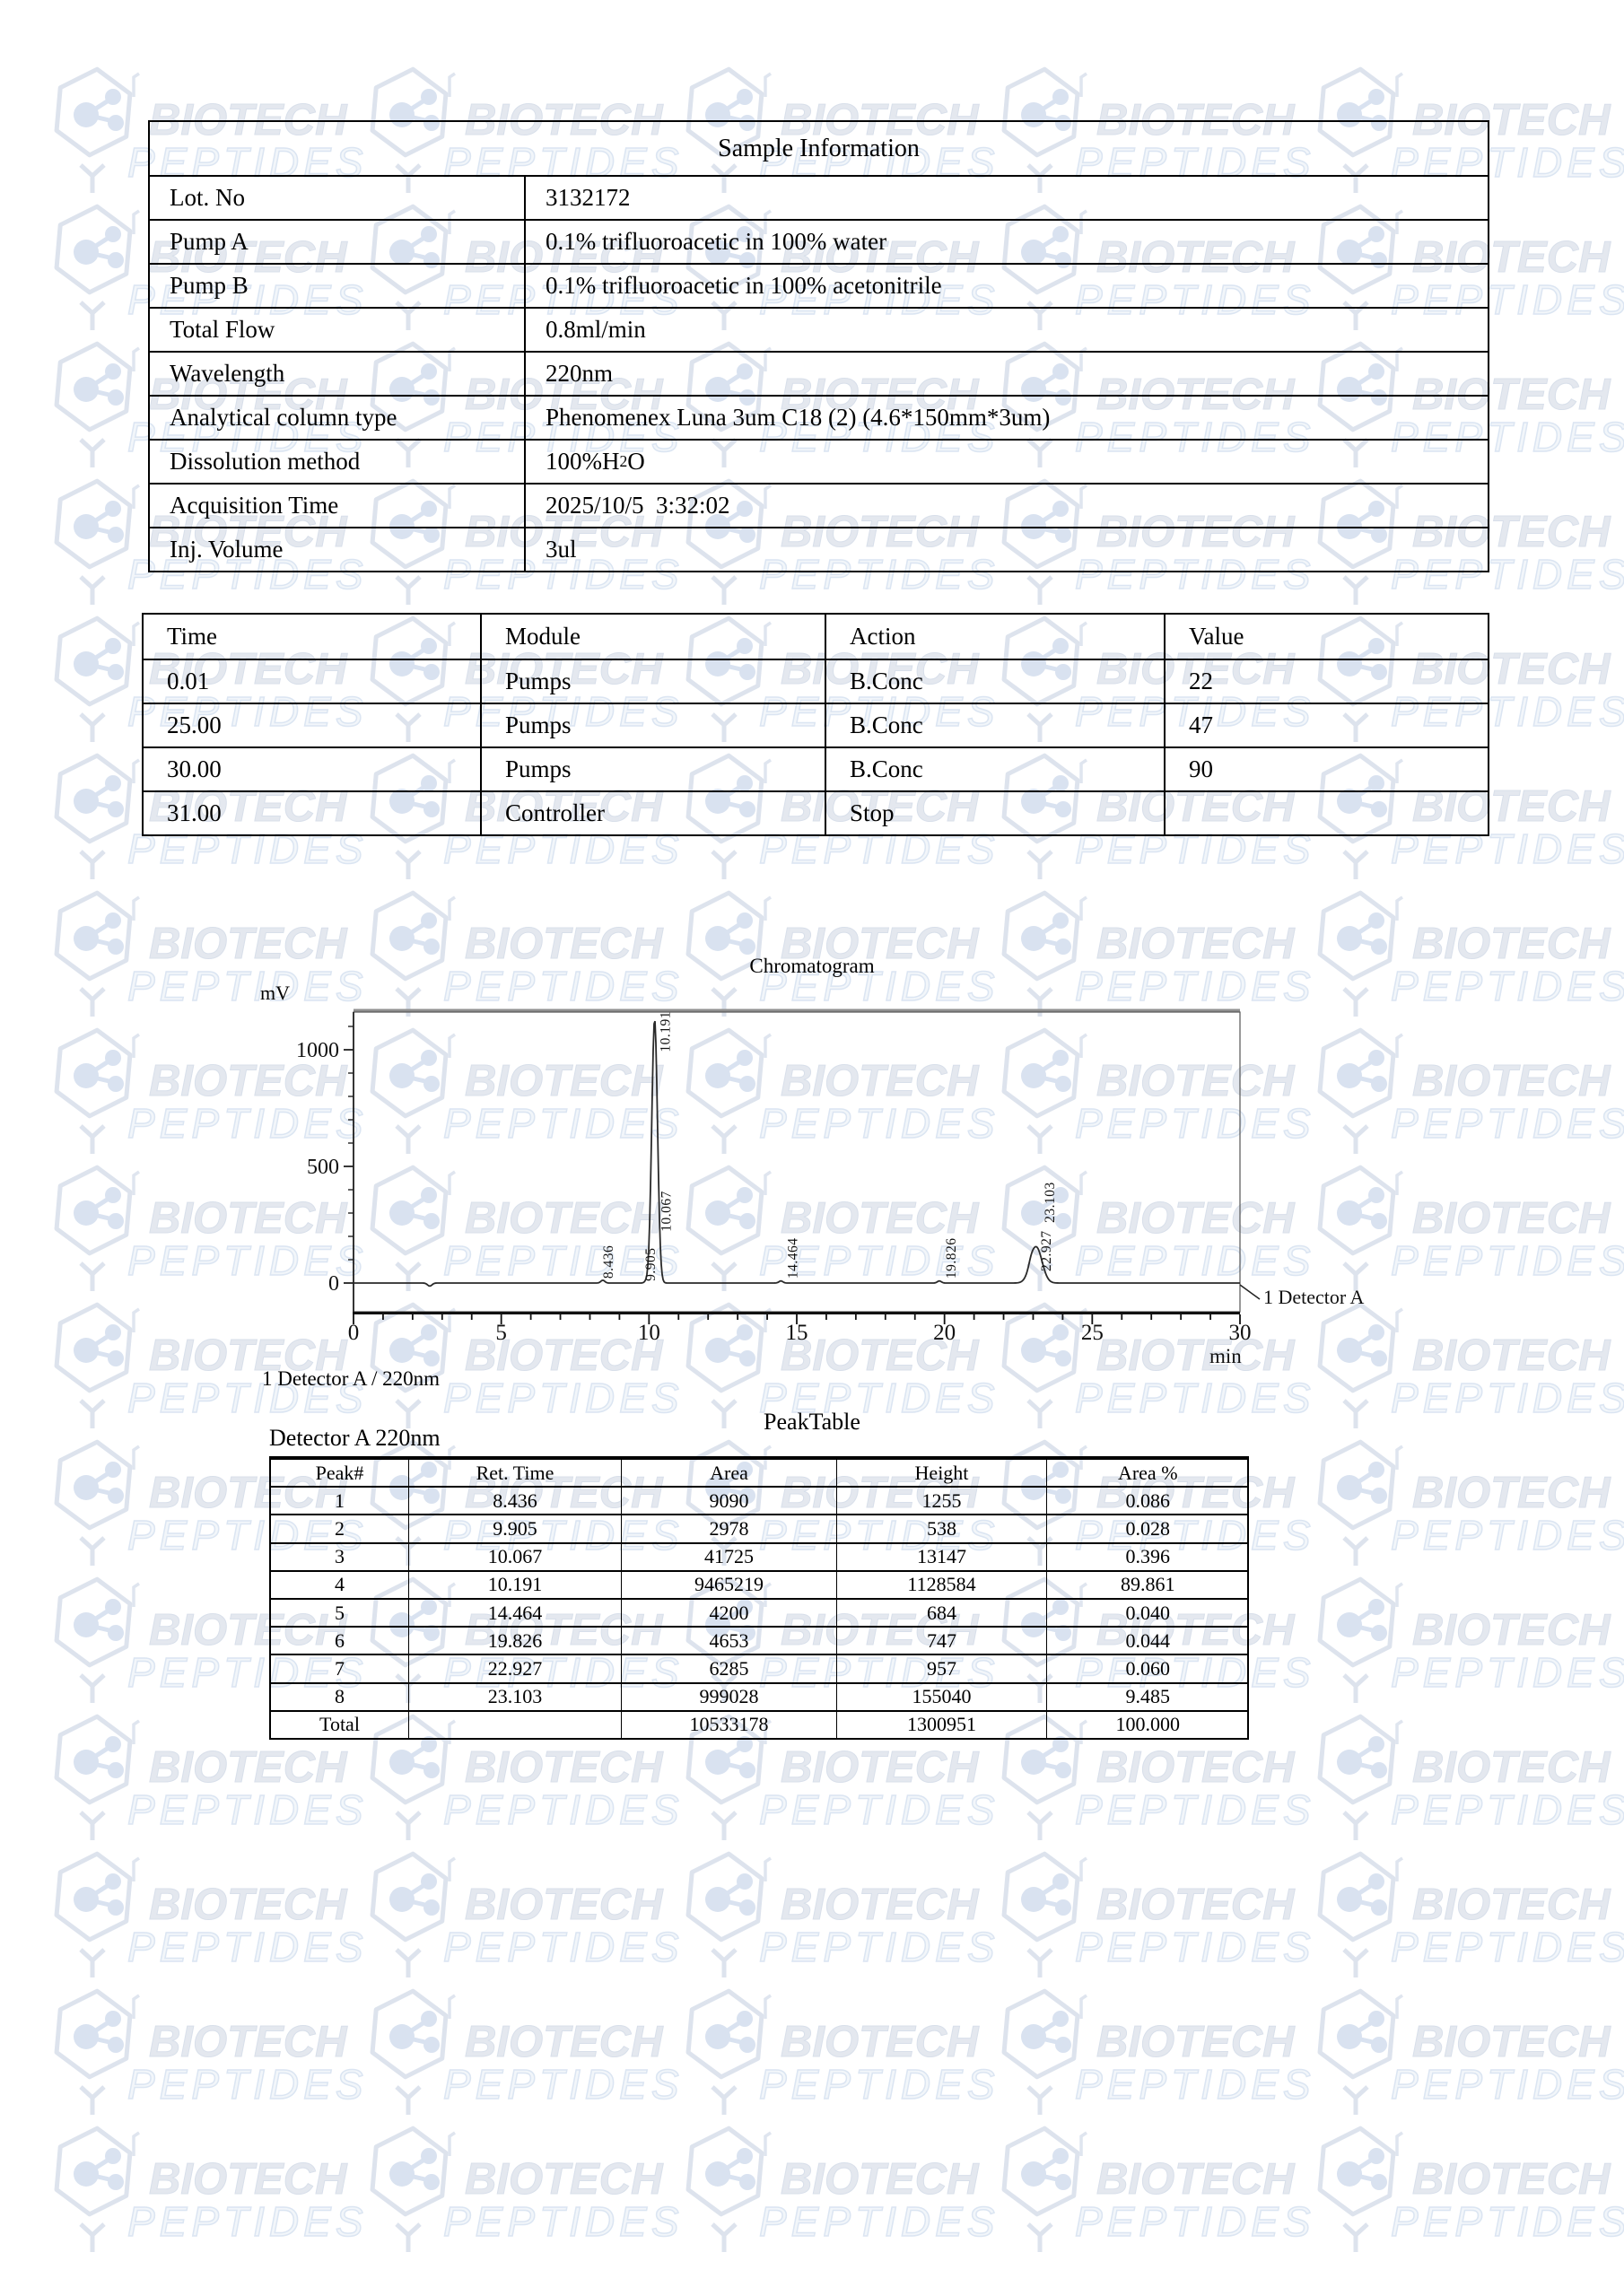  I want to click on table-cell: 1255, so click(941, 1501).